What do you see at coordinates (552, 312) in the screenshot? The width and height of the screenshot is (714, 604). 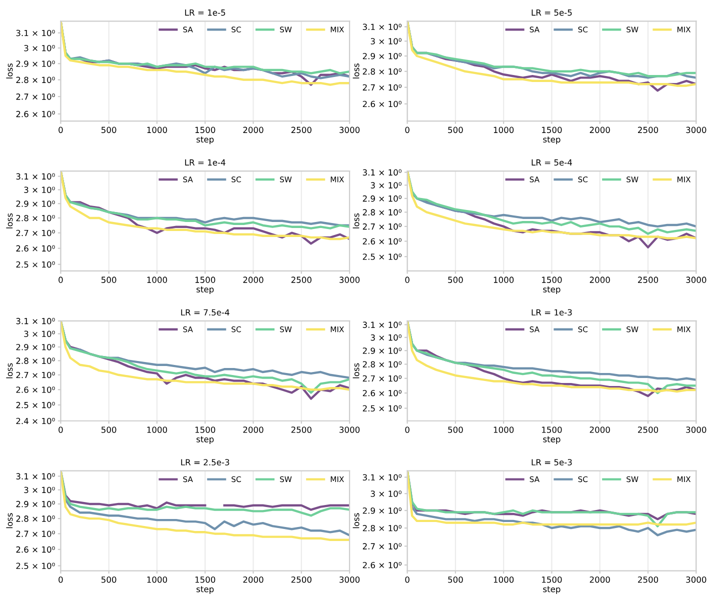 I see `chart-title: LR = 1e-3` at bounding box center [552, 312].